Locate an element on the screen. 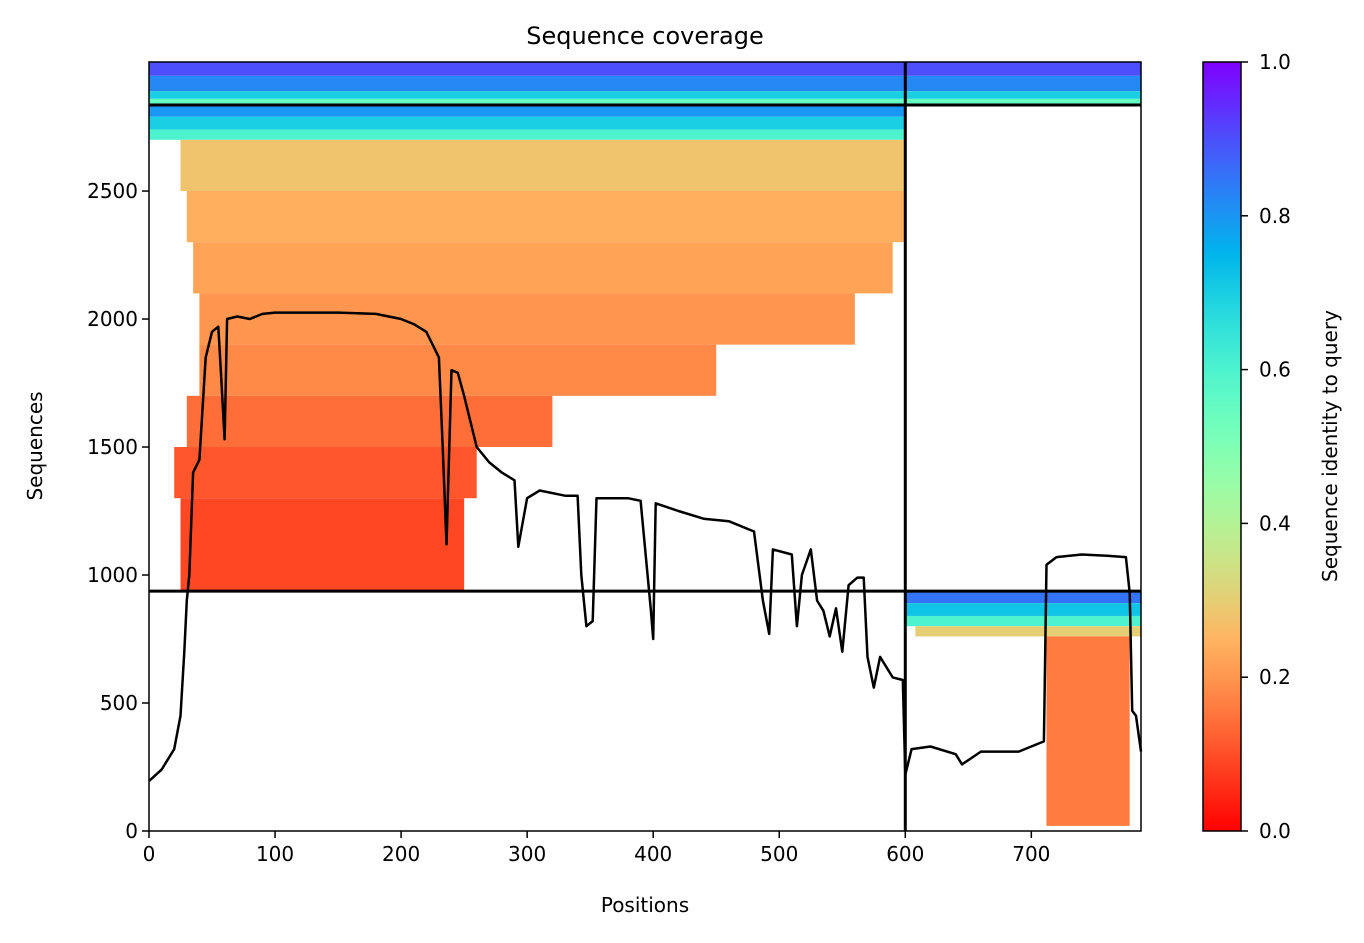 The image size is (1364, 943). colorbar-tick-label: 0.0 is located at coordinates (1275, 831).